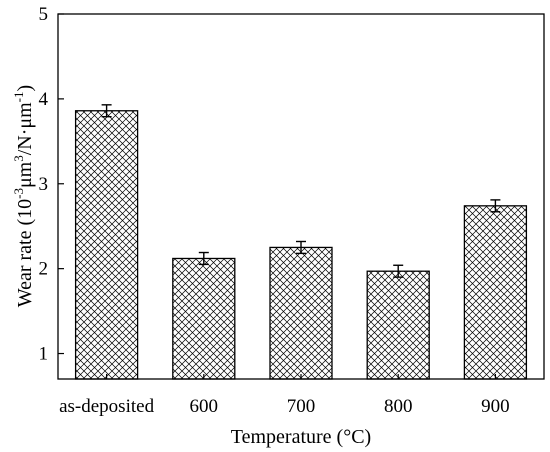  Describe the element at coordinates (204, 406) in the screenshot. I see `x-tick-label: 600` at that location.